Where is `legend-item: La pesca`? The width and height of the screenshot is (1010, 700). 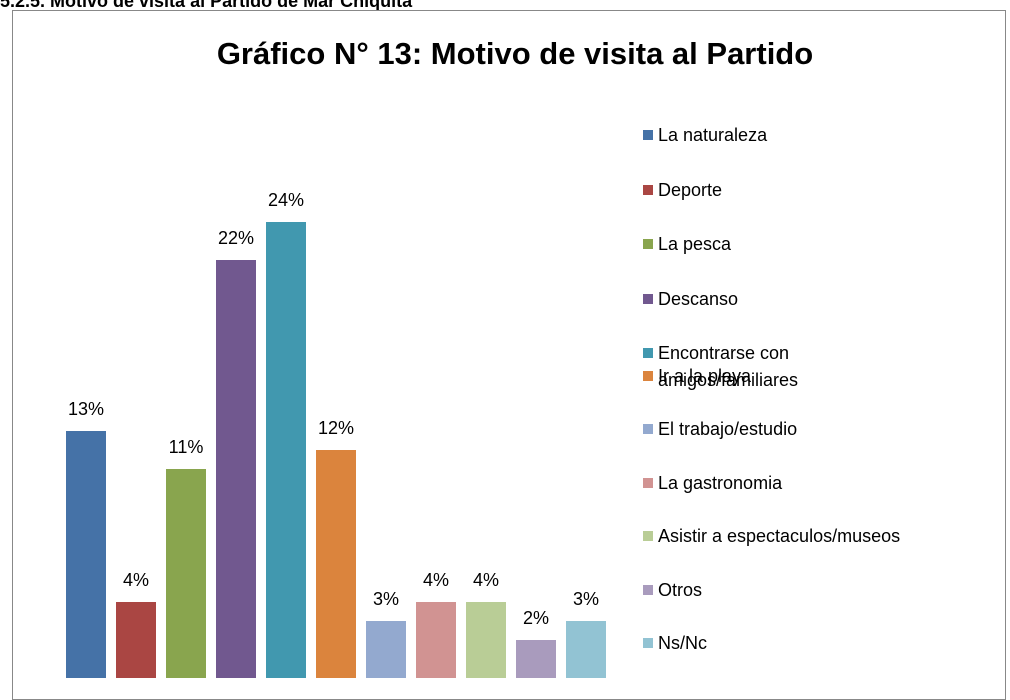 legend-item: La pesca is located at coordinates (687, 244).